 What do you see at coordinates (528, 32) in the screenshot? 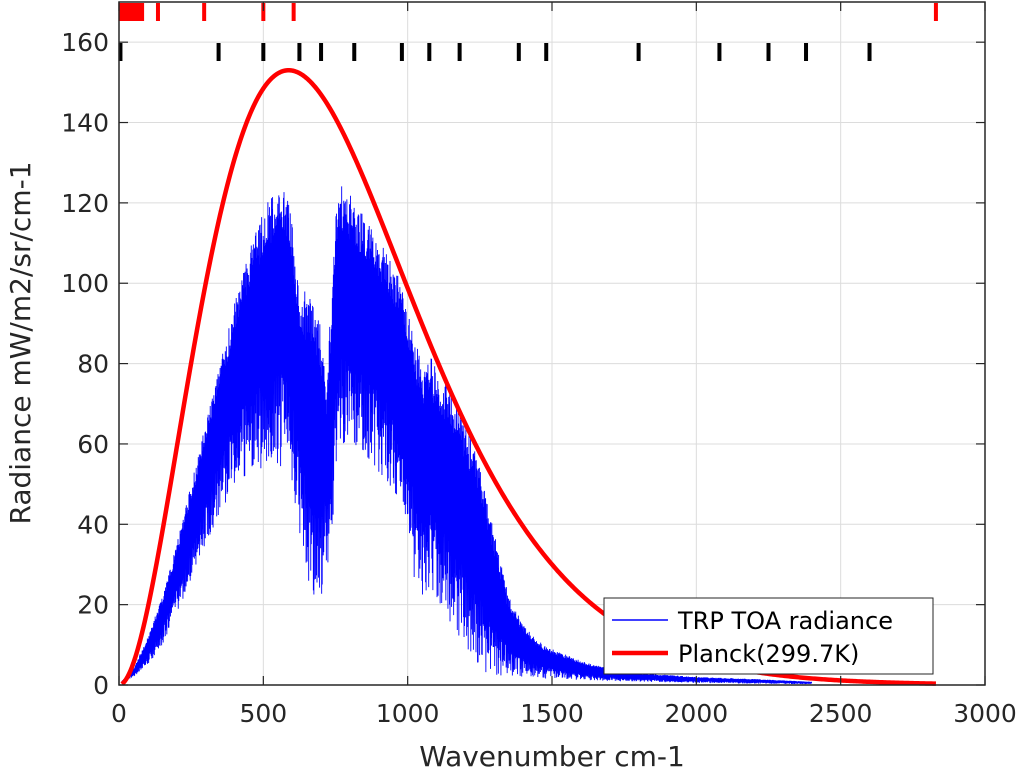
I see `rug-marks` at bounding box center [528, 32].